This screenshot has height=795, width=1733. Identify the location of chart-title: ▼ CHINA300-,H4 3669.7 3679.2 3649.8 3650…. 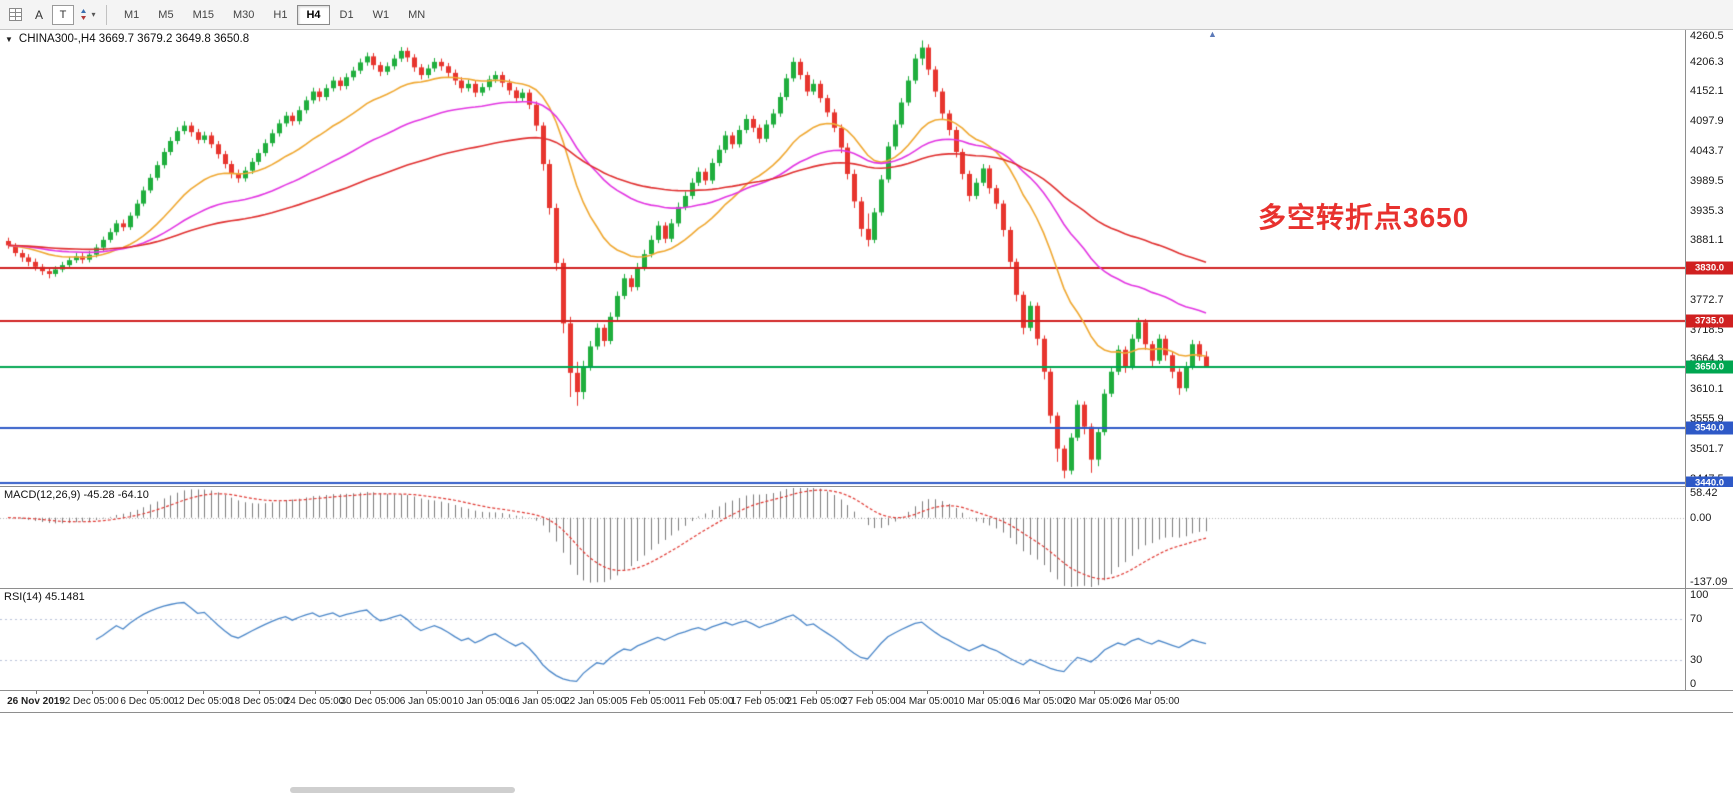
(127, 39).